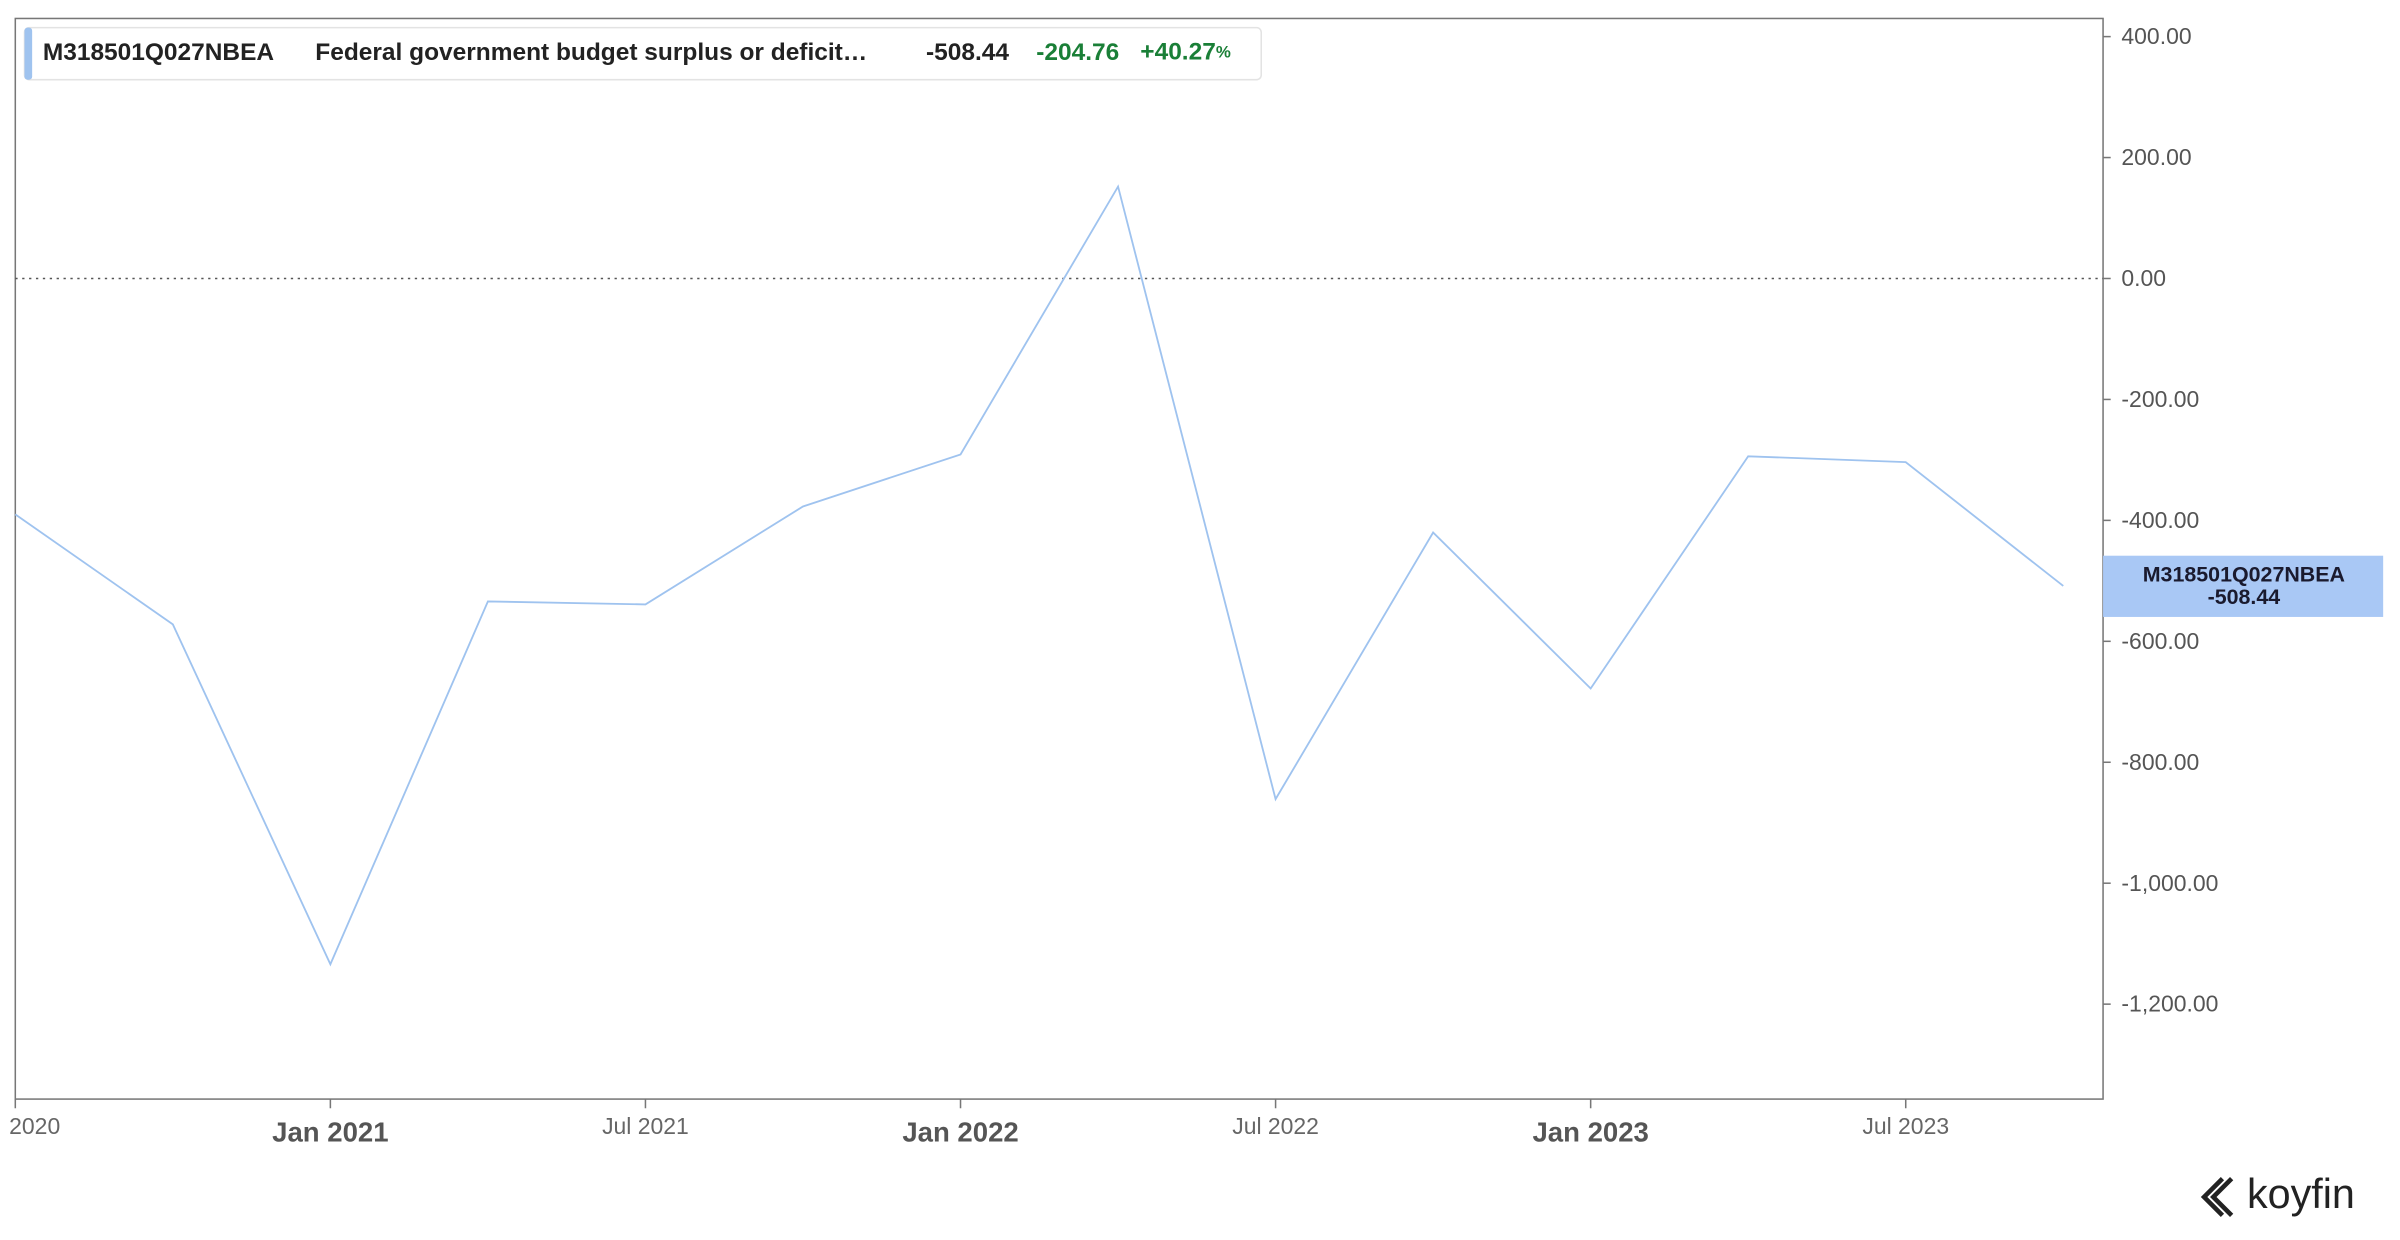  Describe the element at coordinates (2169, 883) in the screenshot. I see `y-tick-label: -1,000.00` at that location.